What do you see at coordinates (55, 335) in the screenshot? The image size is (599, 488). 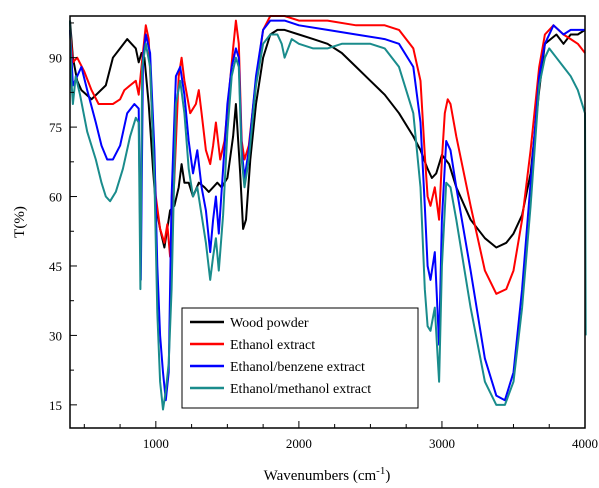 I see `y-tick-label: 30` at bounding box center [55, 335].